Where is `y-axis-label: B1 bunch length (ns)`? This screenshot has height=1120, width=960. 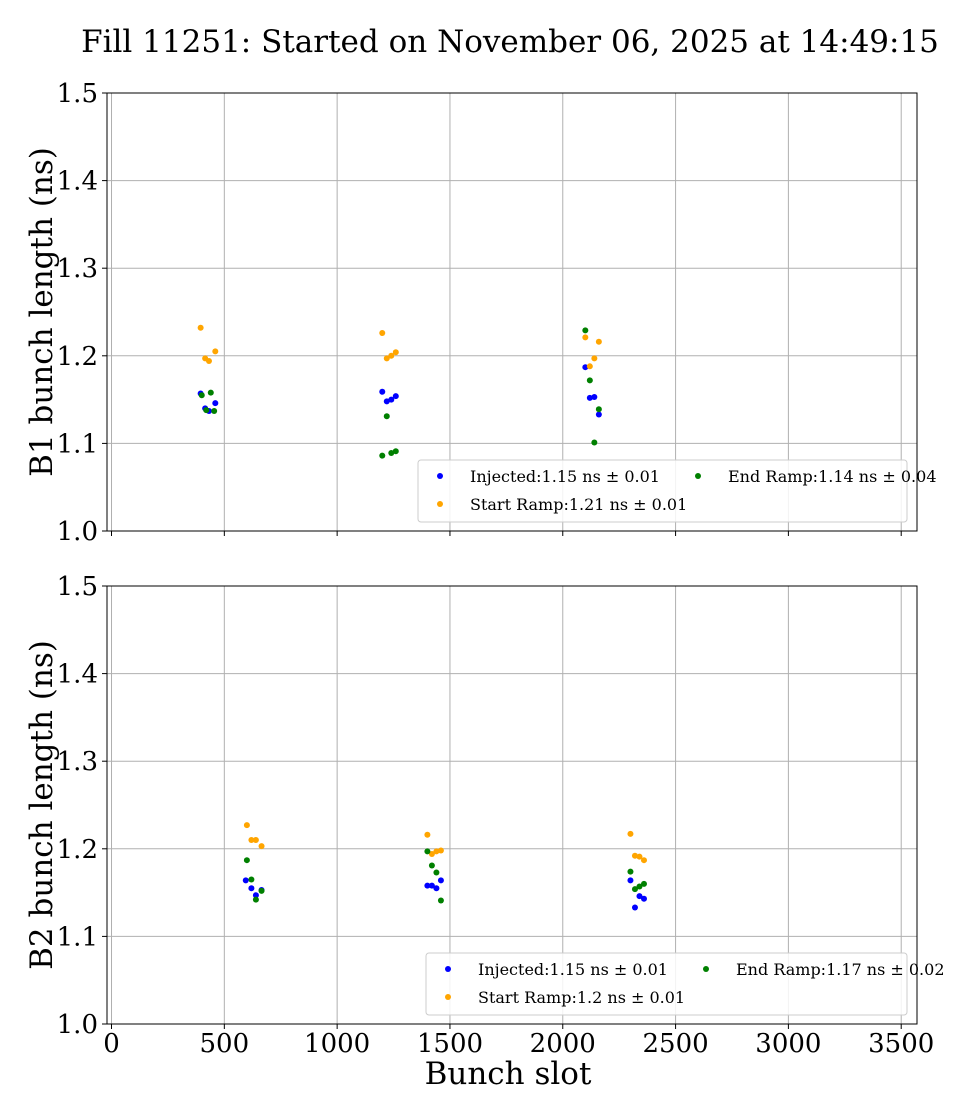 y-axis-label: B1 bunch length (ns) is located at coordinates (42, 312).